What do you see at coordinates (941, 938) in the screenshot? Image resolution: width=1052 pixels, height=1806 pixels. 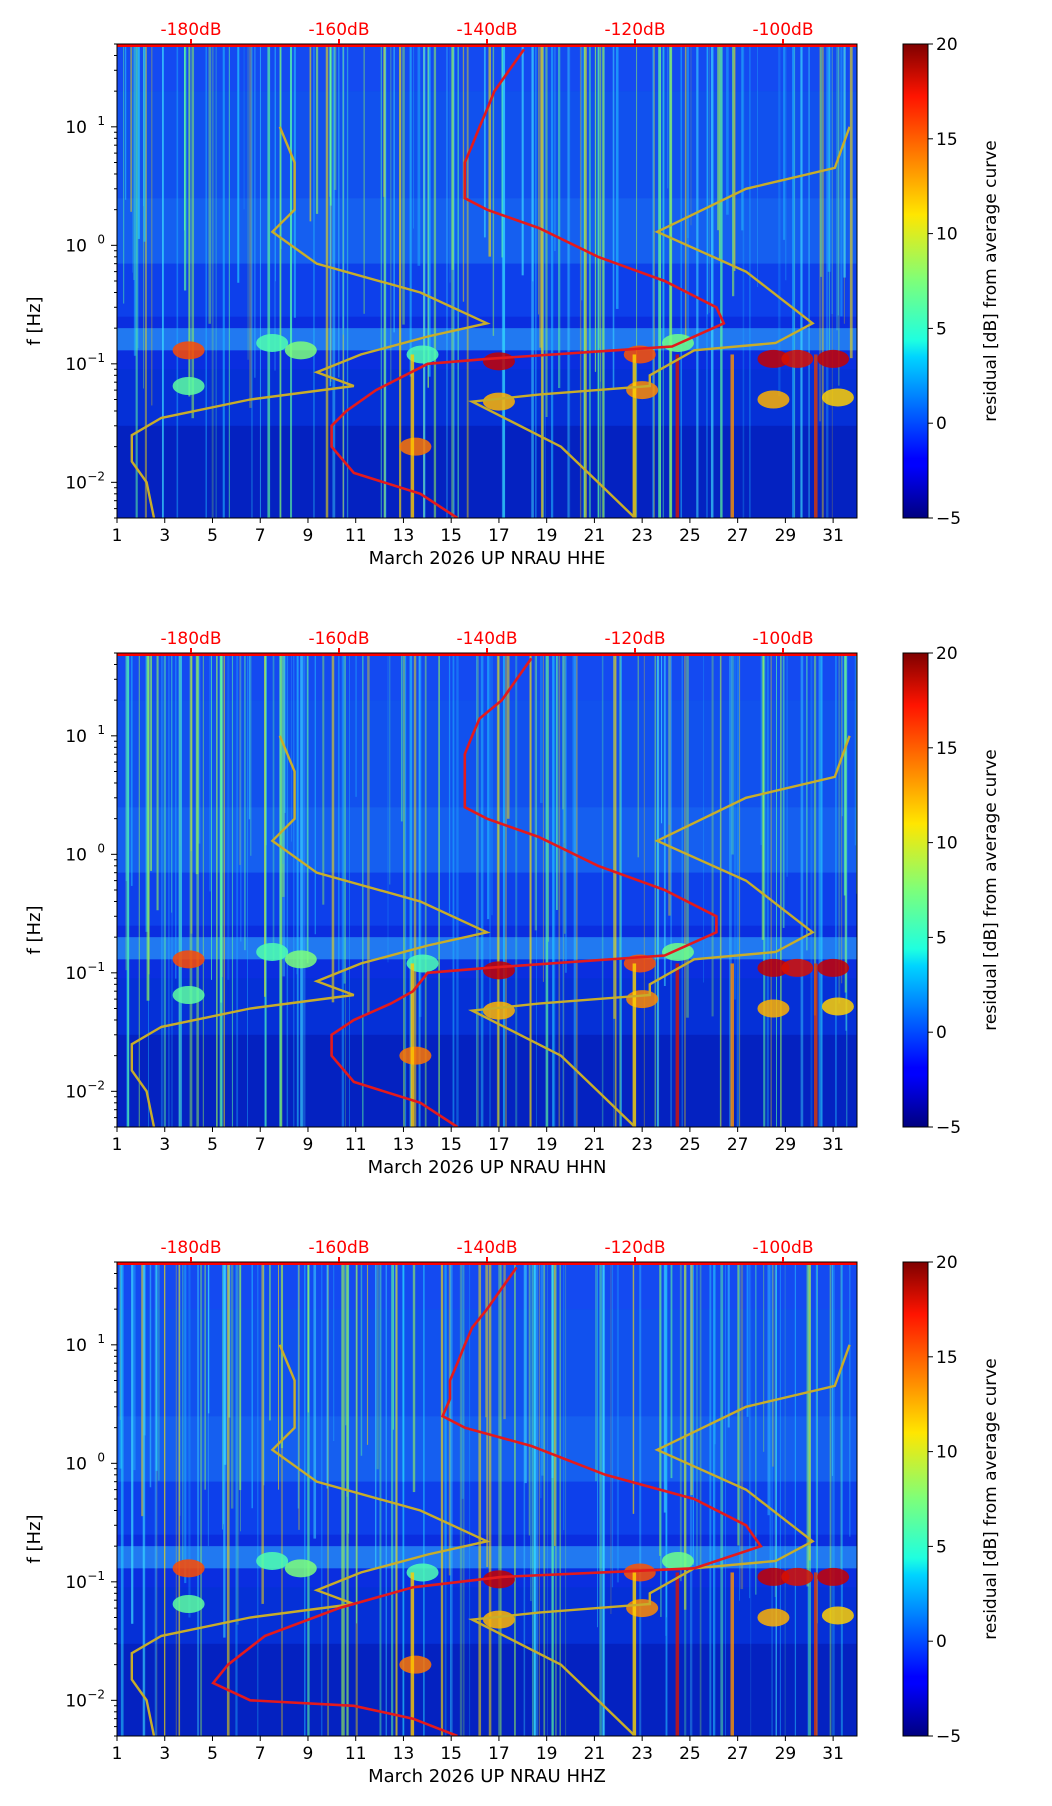 I see `colorbar-tick-label: 5` at bounding box center [941, 938].